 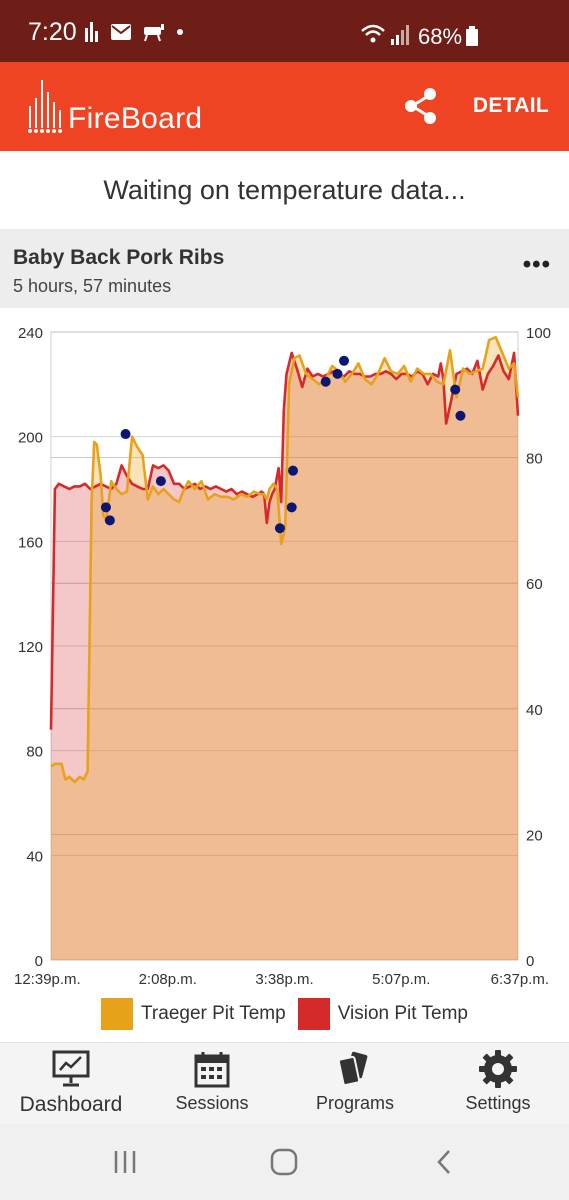 What do you see at coordinates (510, 105) in the screenshot?
I see `detail-button: DETAIL` at bounding box center [510, 105].